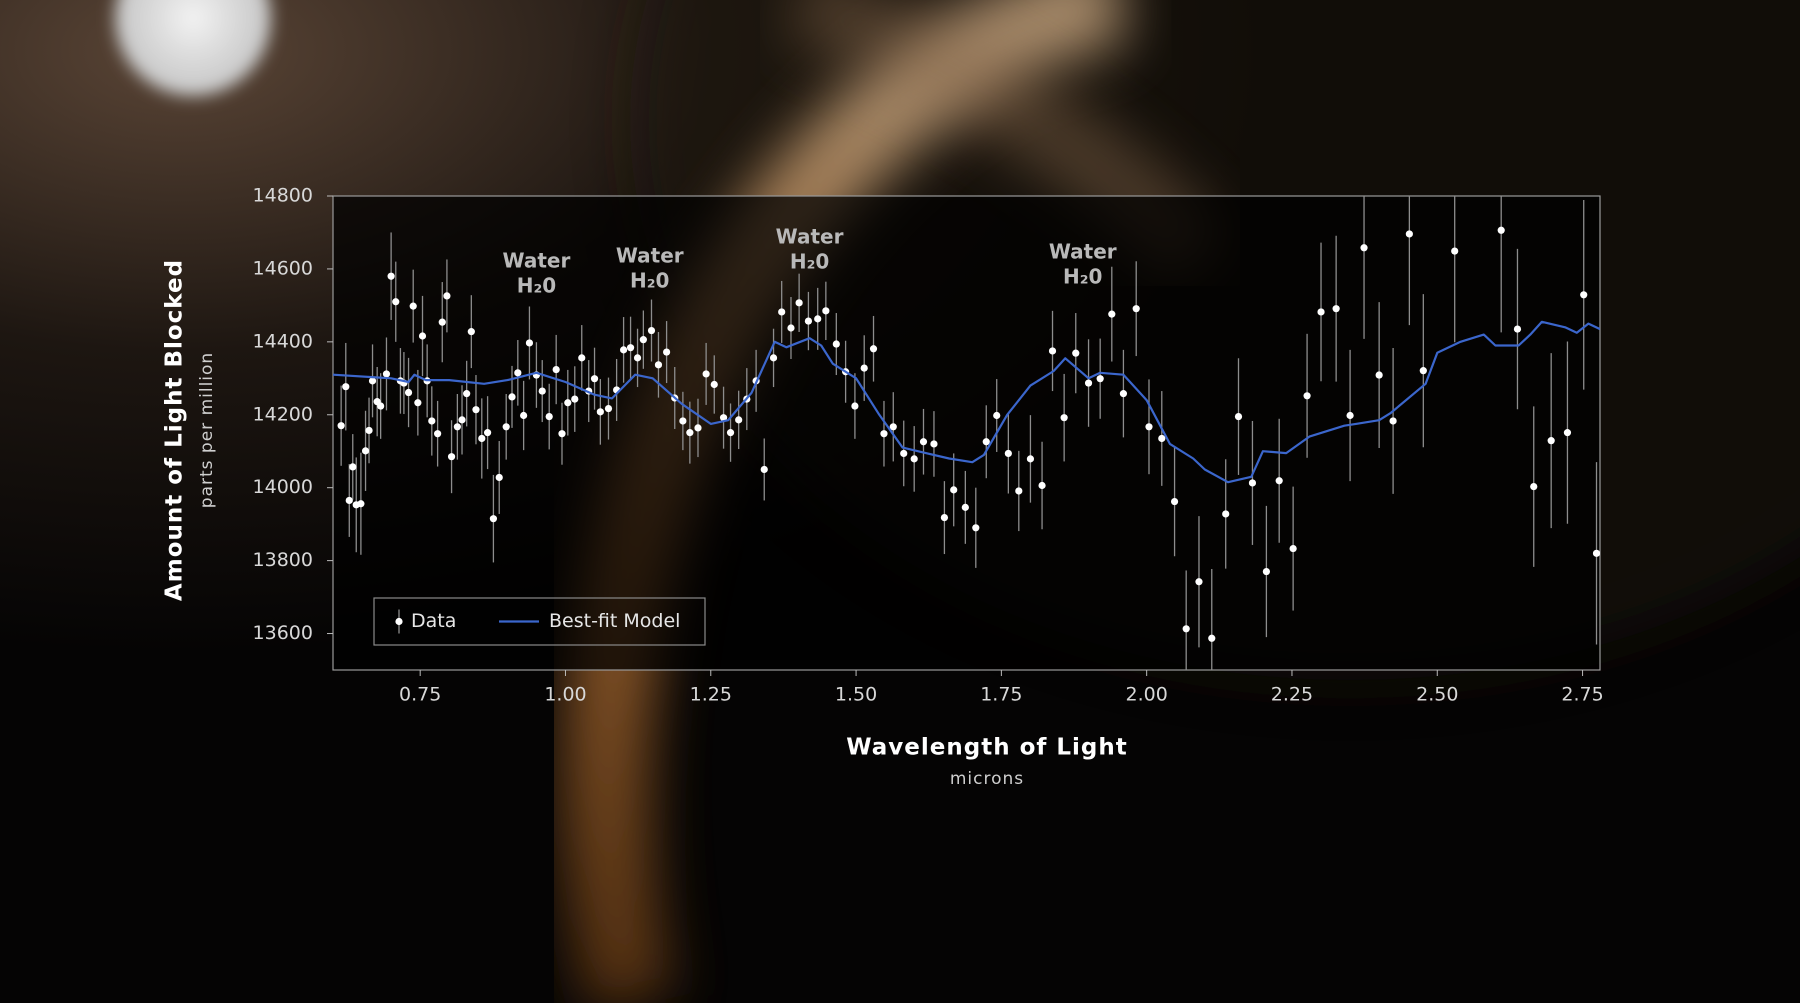 Image resolution: width=1800 pixels, height=1003 pixels. I want to click on model-line, so click(966, 402).